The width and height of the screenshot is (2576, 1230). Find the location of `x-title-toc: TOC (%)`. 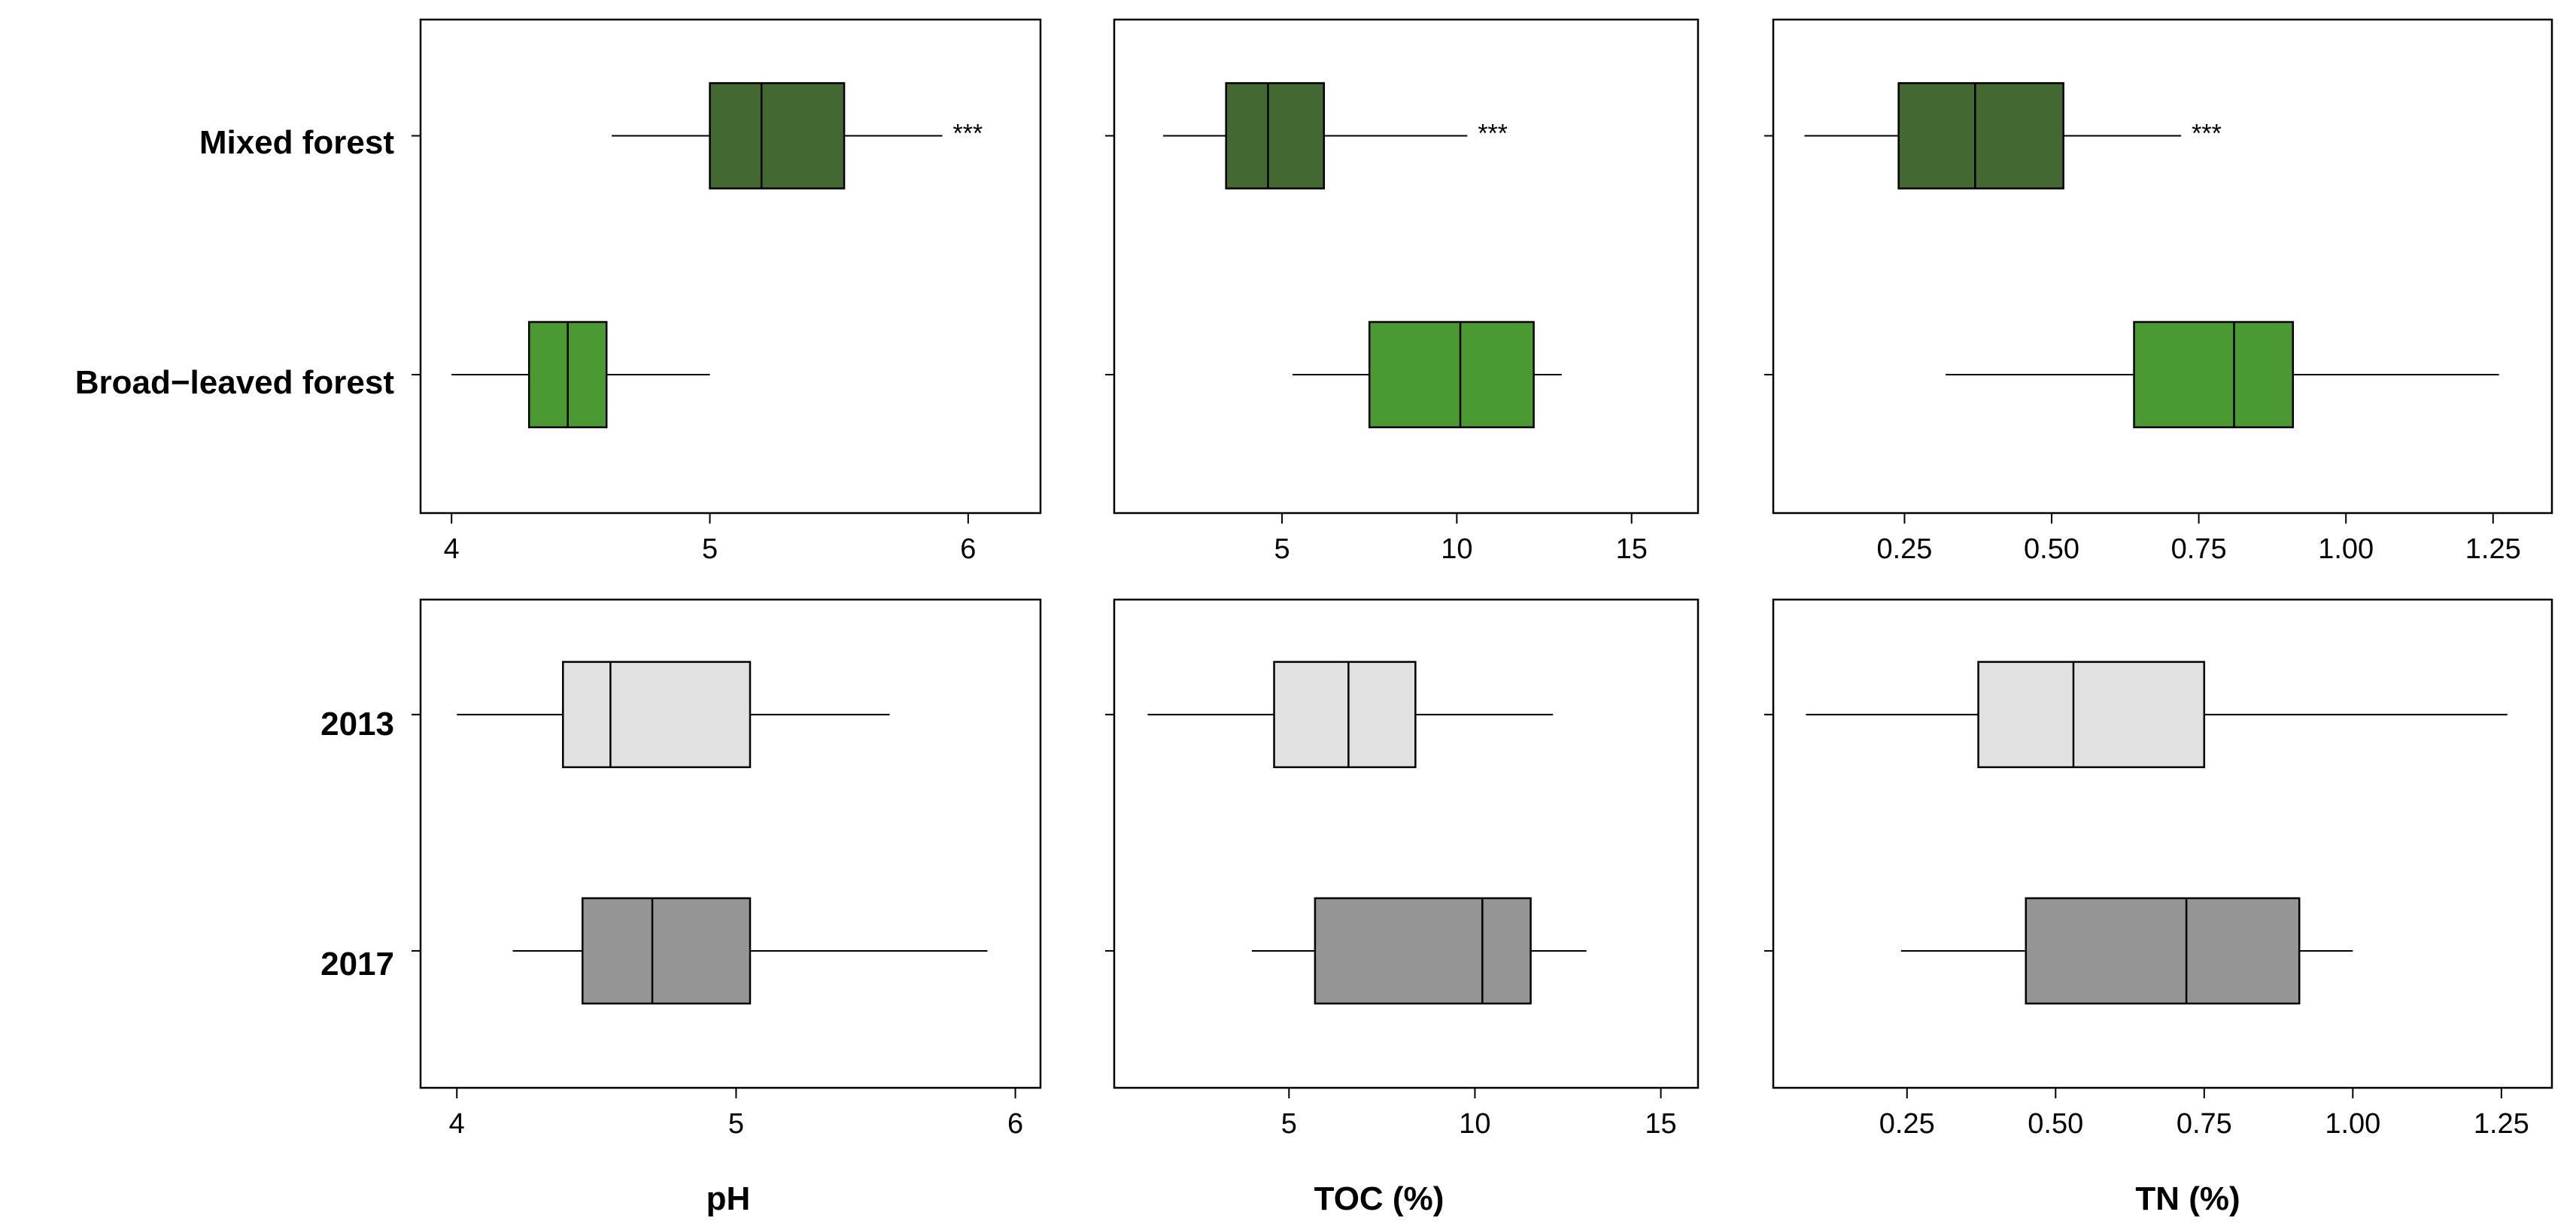

x-title-toc: TOC (%) is located at coordinates (1379, 1199).